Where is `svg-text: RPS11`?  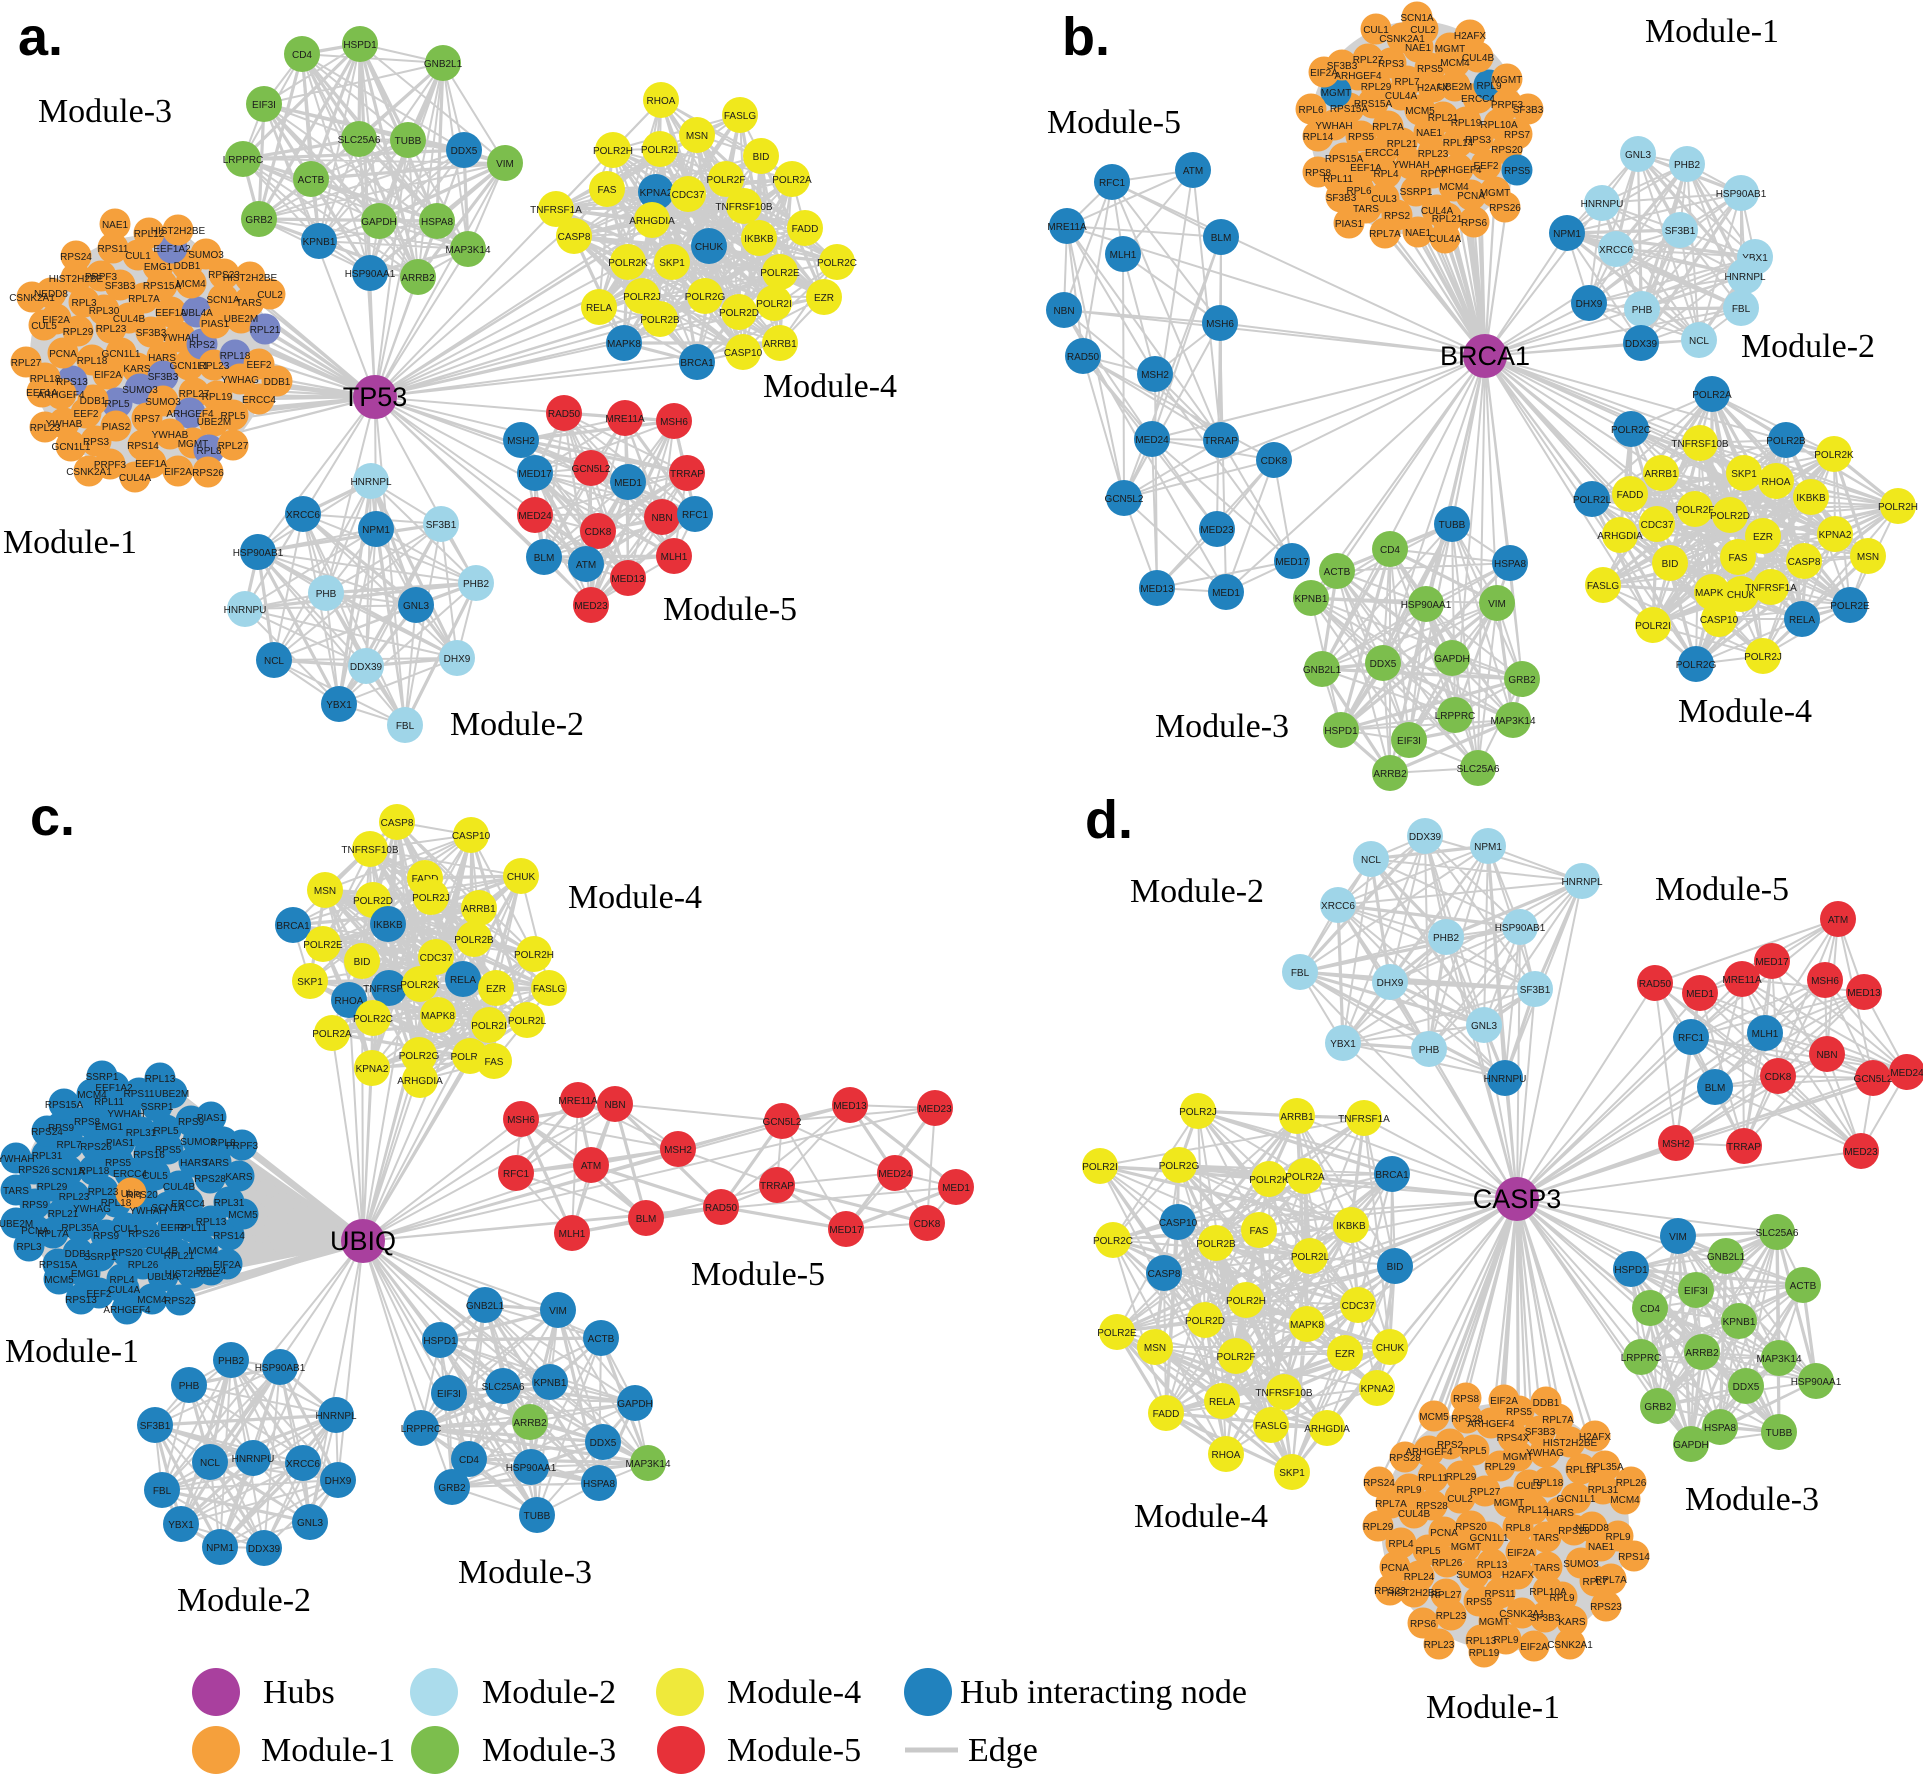
svg-text: RPS11 is located at coordinates (1500, 1594).